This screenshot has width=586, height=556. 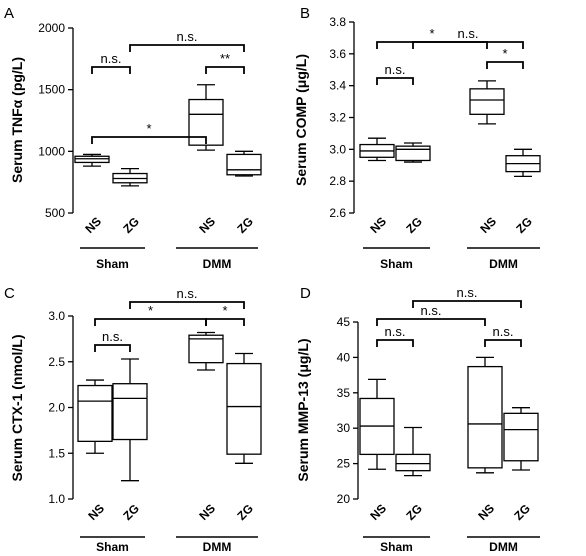 What do you see at coordinates (344, 464) in the screenshot?
I see `y-tick-label: 25` at bounding box center [344, 464].